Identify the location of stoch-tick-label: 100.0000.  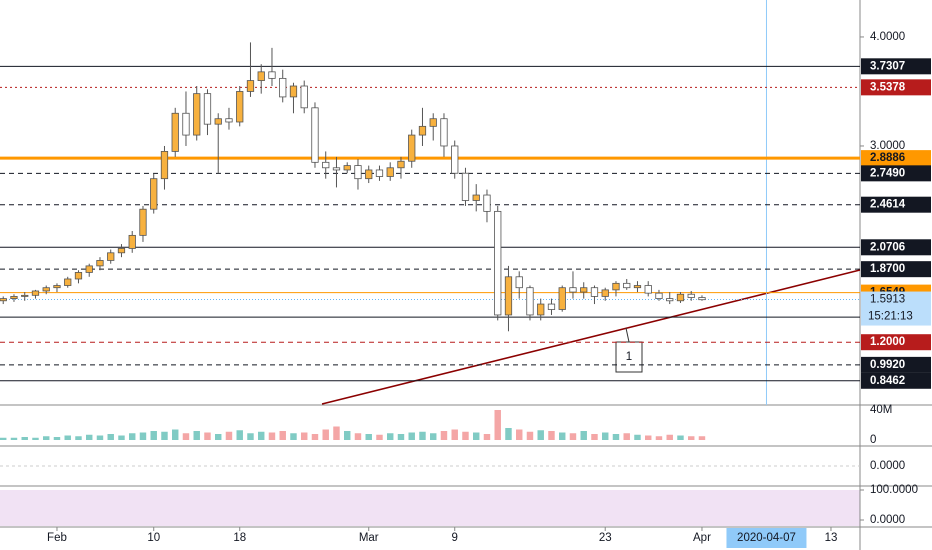
(894, 490).